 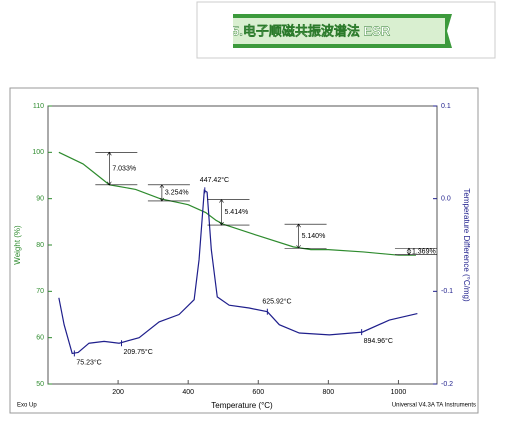 I want to click on x-tick-label: 200, so click(x=118, y=392).